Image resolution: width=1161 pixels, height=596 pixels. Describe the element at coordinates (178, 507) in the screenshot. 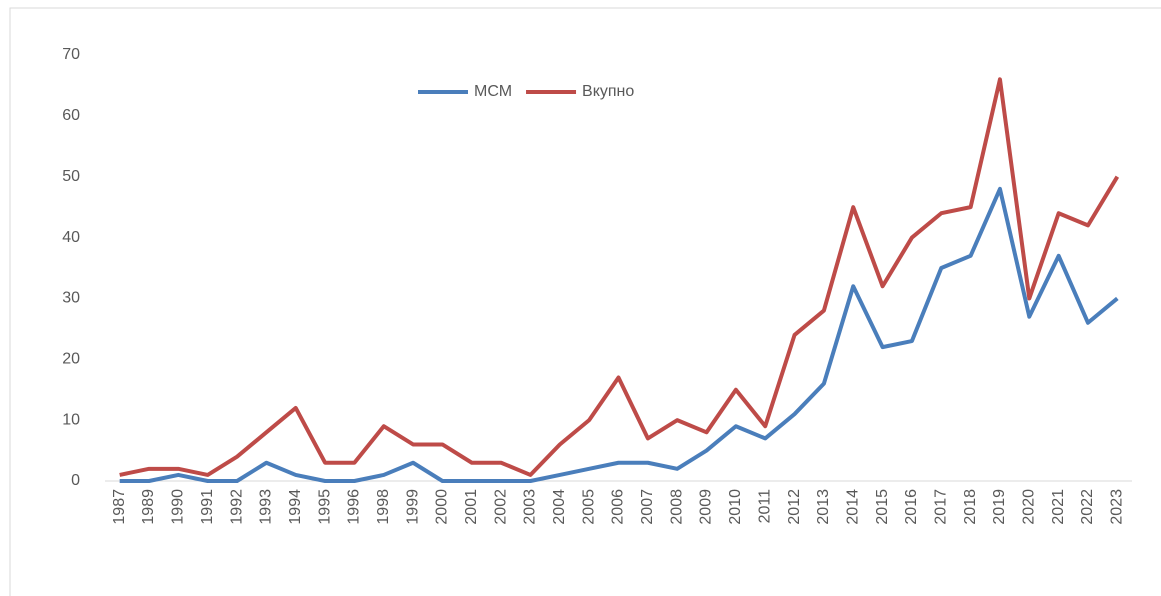

I see `x-tick-label: 1990` at that location.